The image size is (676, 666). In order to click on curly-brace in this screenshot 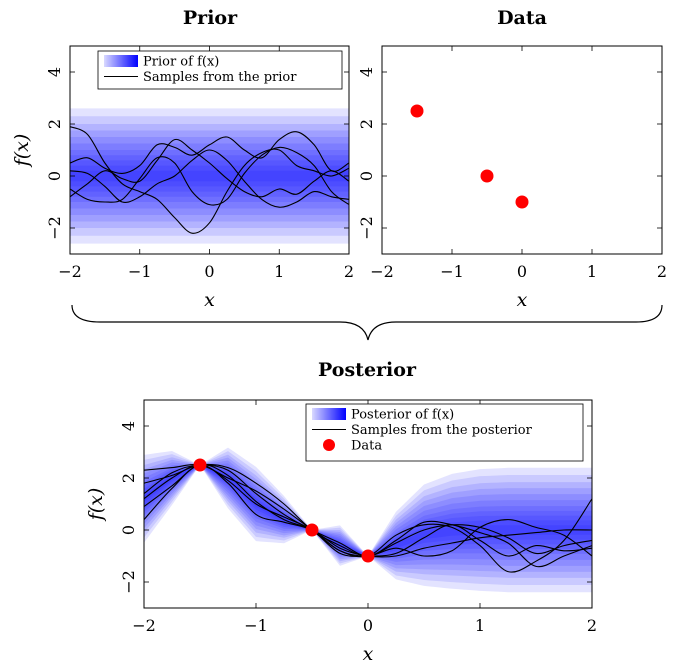, I will do `click(367, 322)`.